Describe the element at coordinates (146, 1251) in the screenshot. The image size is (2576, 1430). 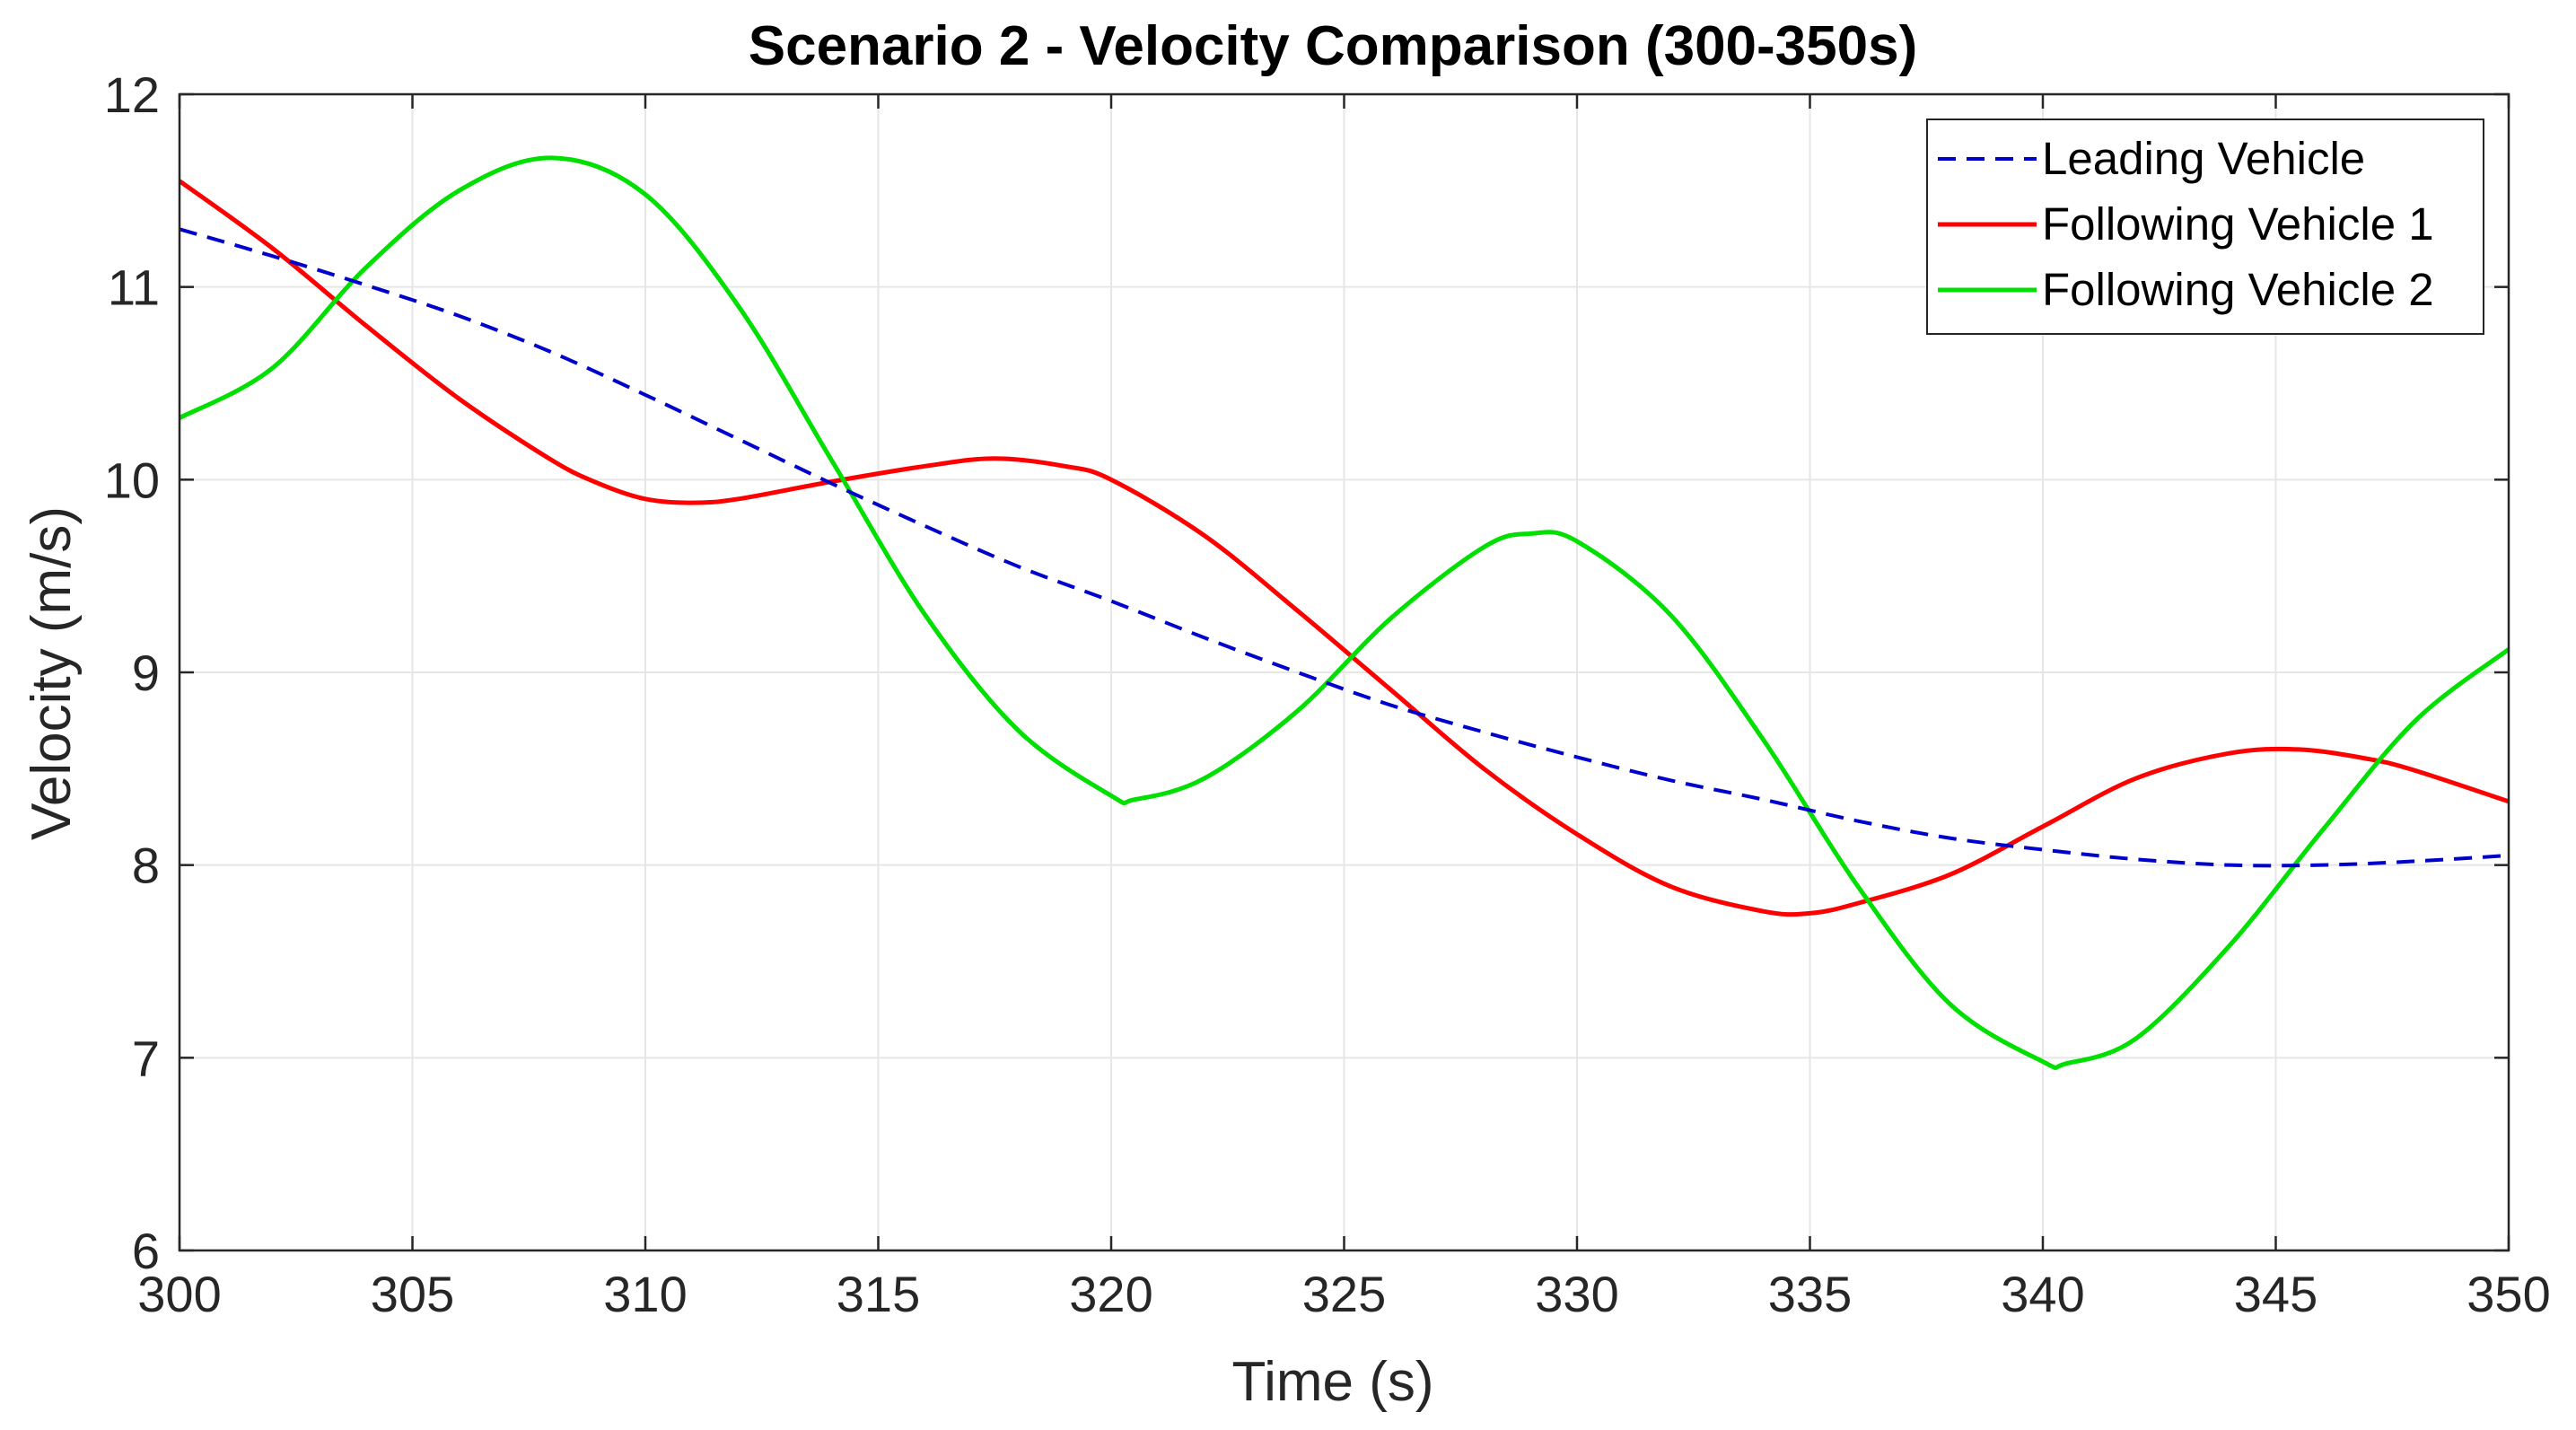
I see `y-tick-label: 6` at that location.